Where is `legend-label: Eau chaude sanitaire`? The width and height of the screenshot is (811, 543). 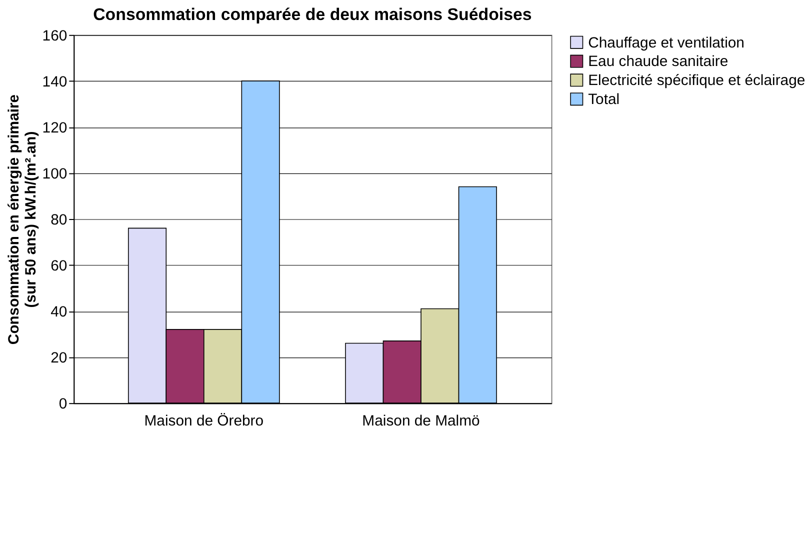 legend-label: Eau chaude sanitaire is located at coordinates (658, 61).